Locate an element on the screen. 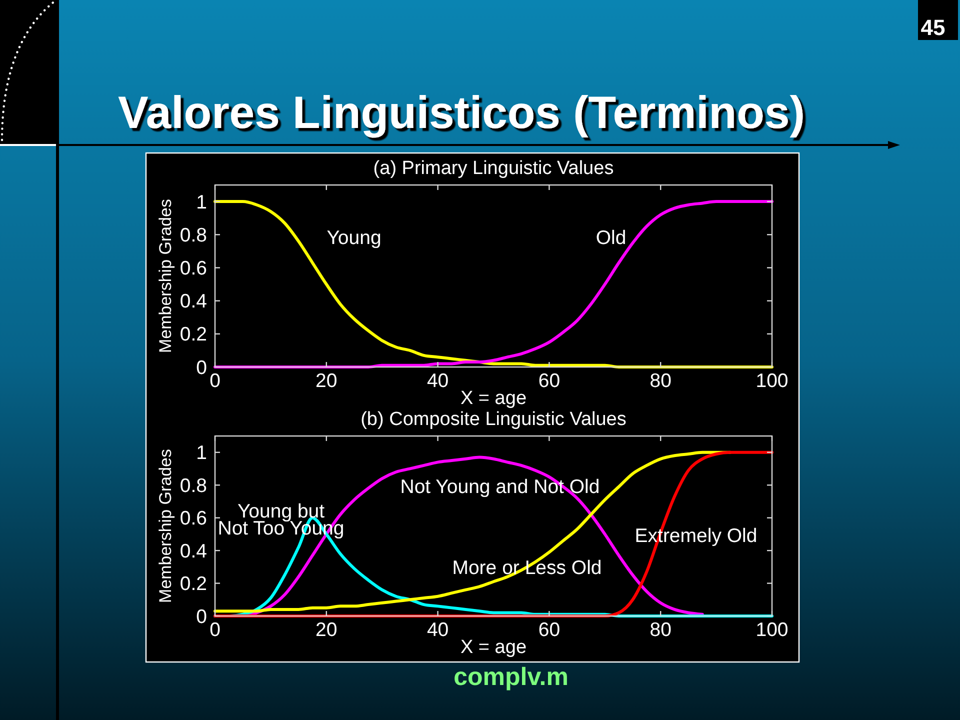 This screenshot has height=720, width=960. chart-title: (a) Primary Linguistic Values is located at coordinates (493, 168).